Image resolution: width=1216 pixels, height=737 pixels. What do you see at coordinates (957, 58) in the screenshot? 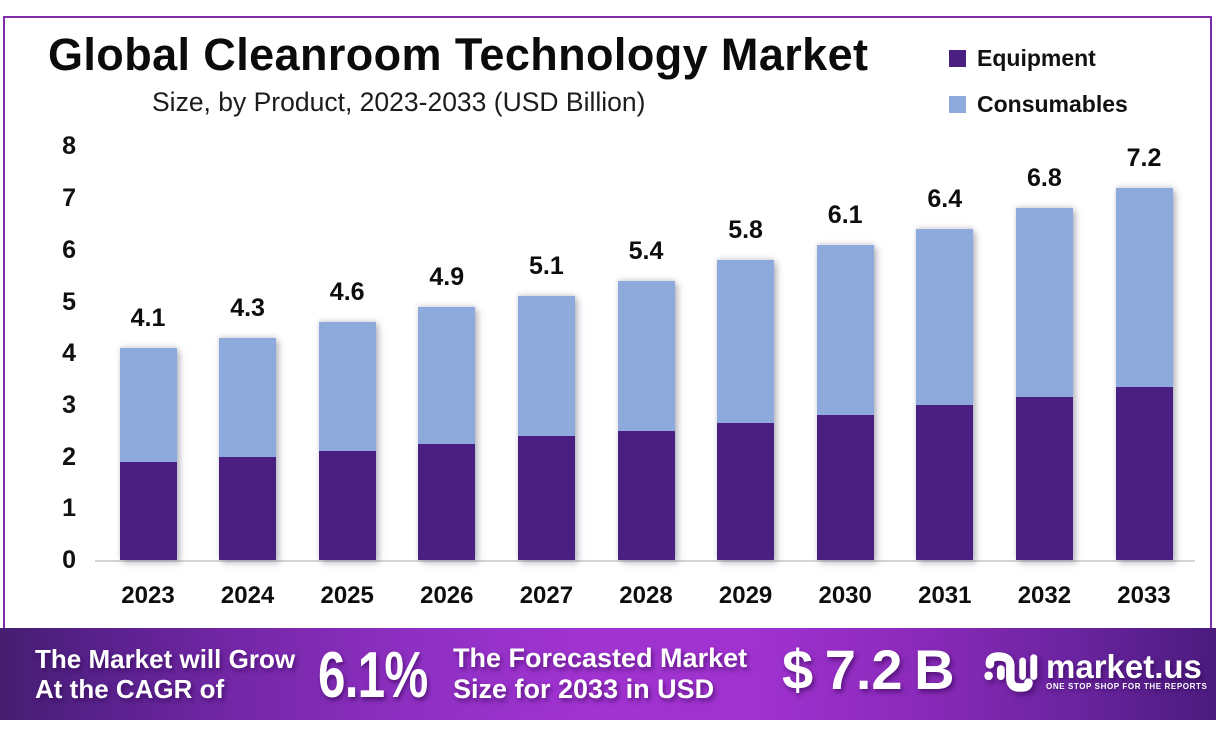
I see `legend-swatch-equipment-icon` at bounding box center [957, 58].